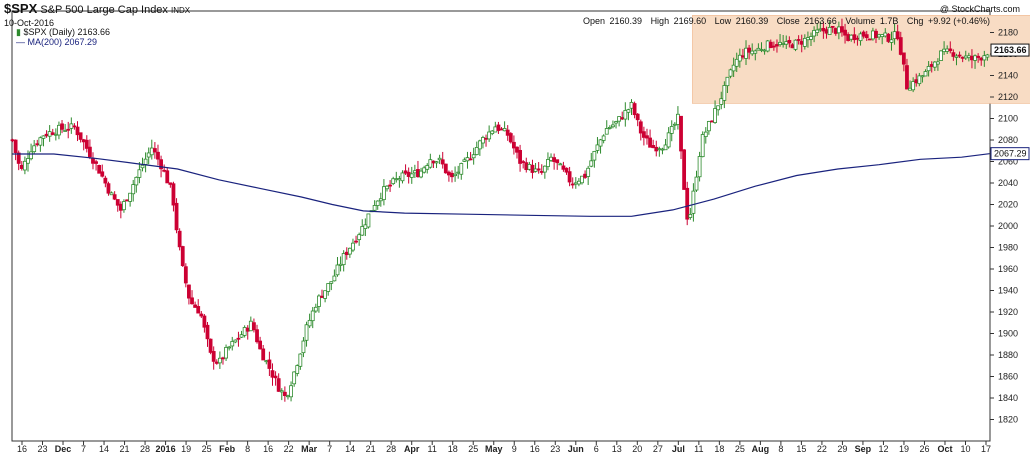  I want to click on x-tick-label: 8, so click(247, 449).